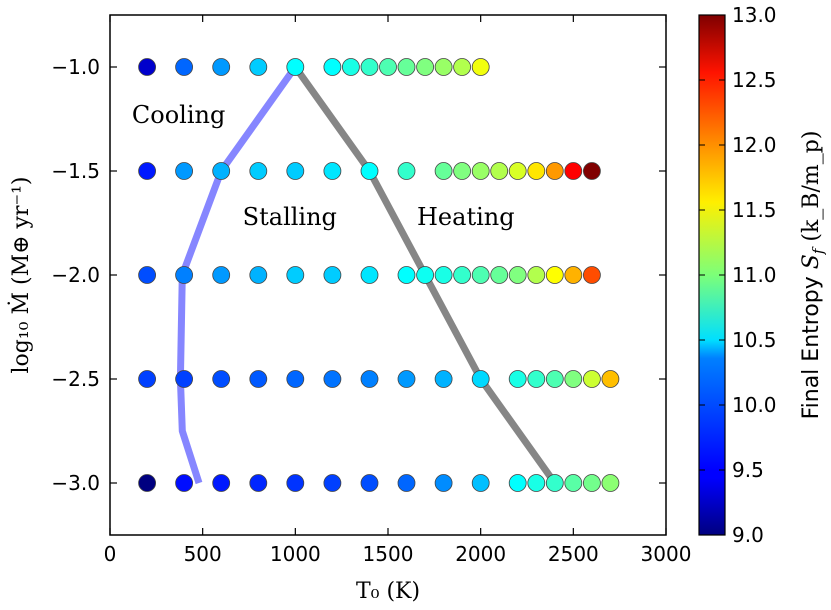 This screenshot has width=831, height=610. I want to click on colorbar-title-symbol: S, so click(811, 261).